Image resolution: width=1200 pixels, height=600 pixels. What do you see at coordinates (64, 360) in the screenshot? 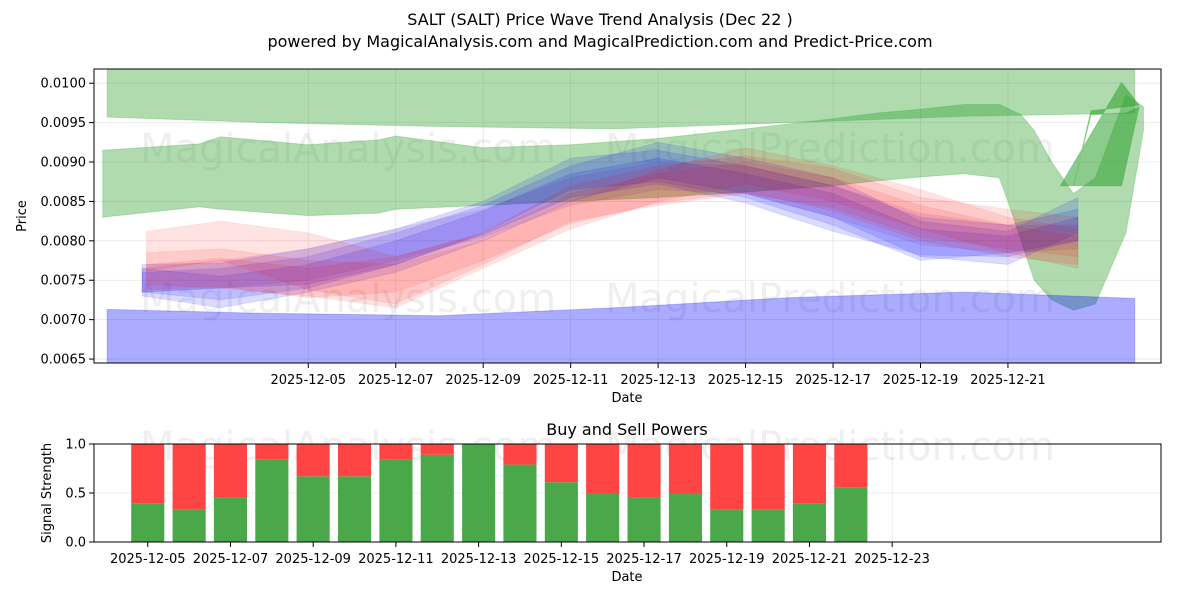
I see `price-y-tick-label: 0.0065` at bounding box center [64, 360].